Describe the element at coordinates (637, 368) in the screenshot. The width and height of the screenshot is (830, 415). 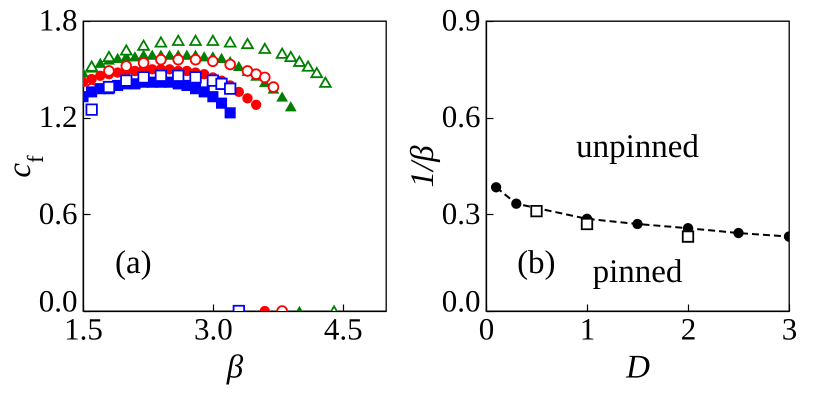
I see `x-axis-title: D` at that location.